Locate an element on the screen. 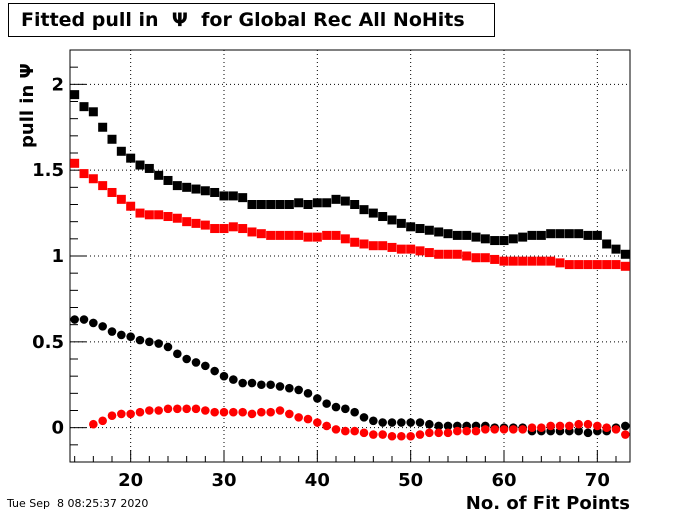  y-tick-label: 2 is located at coordinates (57, 84).